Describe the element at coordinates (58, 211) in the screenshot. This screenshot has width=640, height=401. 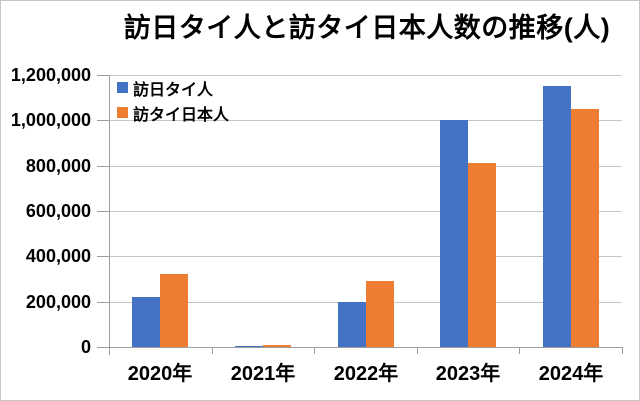
I see `y-axis-label: 600,000` at that location.